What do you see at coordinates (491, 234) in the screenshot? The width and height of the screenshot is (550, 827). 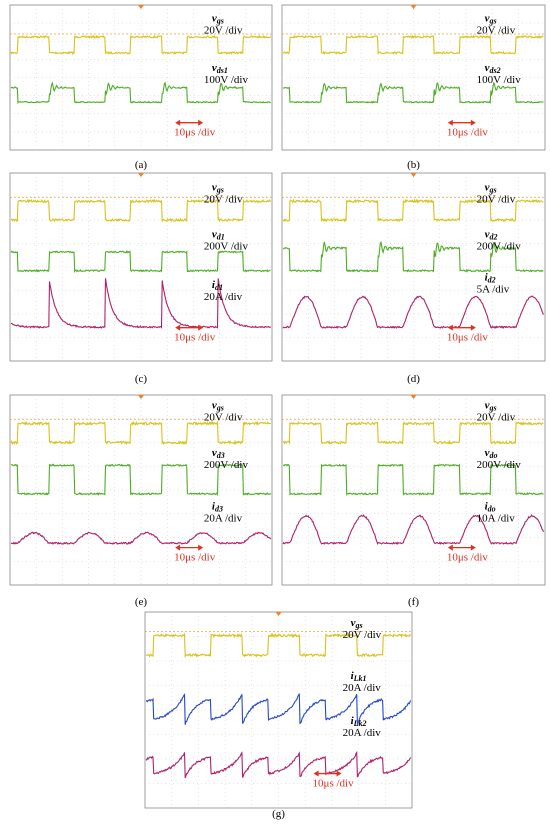 I see `signal-label: vd2` at bounding box center [491, 234].